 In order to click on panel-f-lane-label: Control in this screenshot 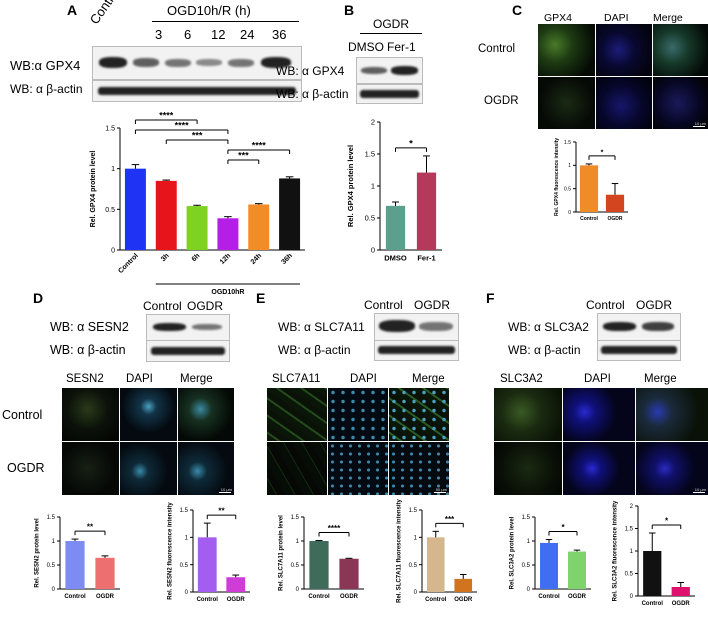, I will do `click(605, 305)`.